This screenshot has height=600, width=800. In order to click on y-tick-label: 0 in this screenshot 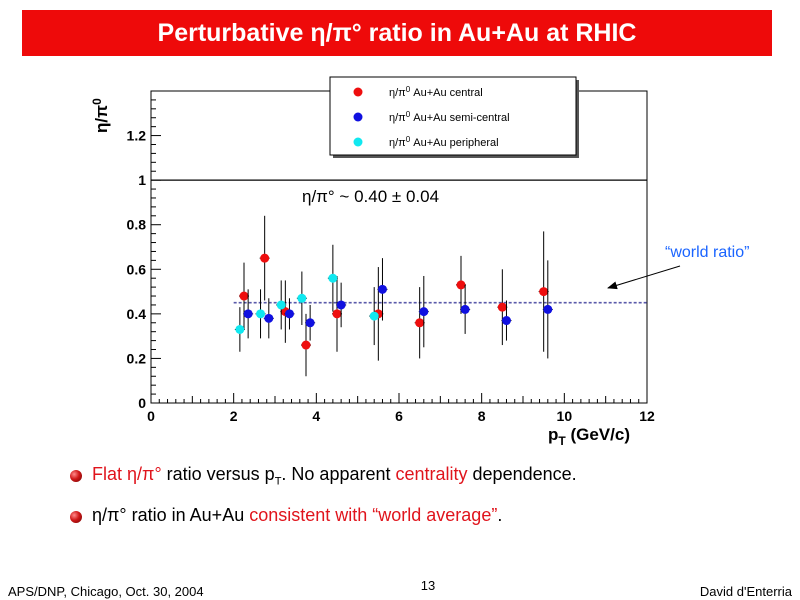, I will do `click(142, 403)`.